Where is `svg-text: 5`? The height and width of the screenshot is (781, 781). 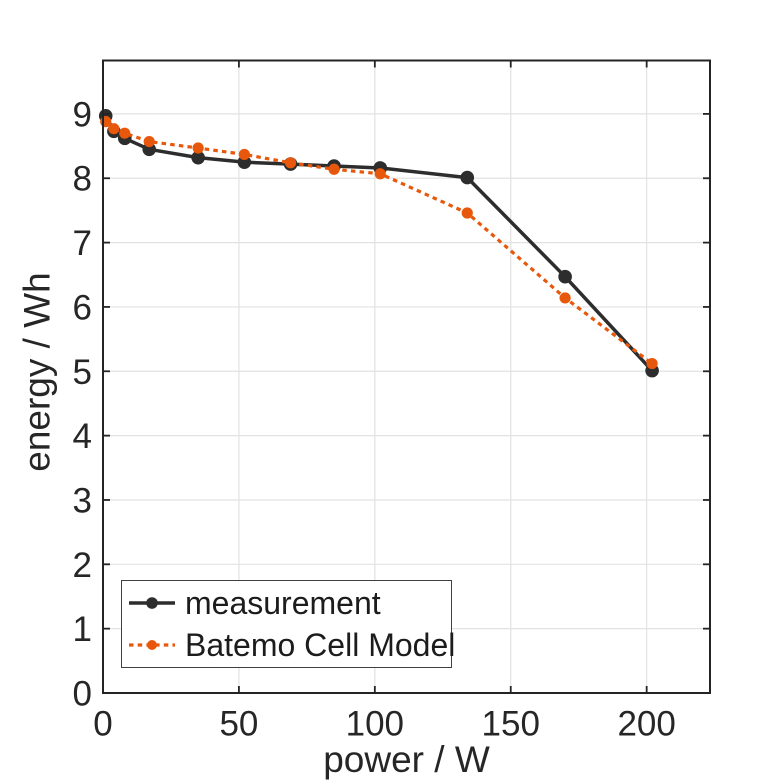
svg-text: 5 is located at coordinates (82, 372).